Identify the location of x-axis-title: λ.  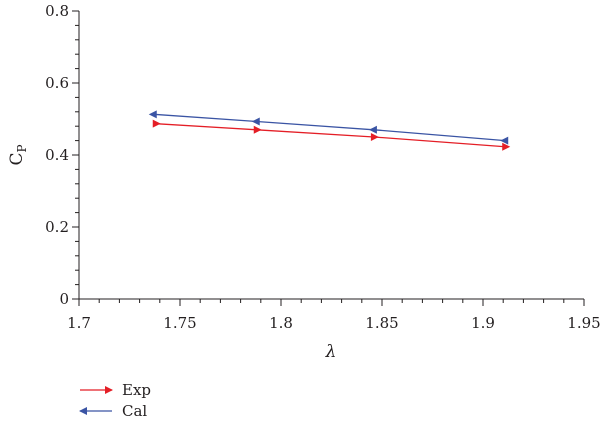
(331, 352).